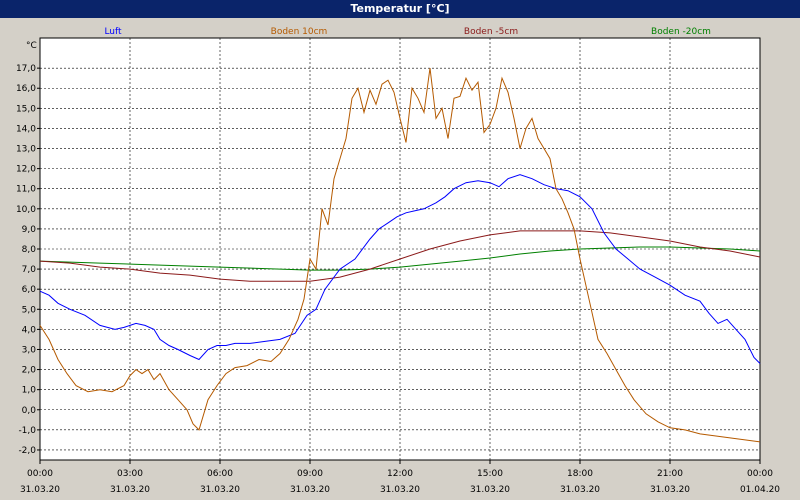  Describe the element at coordinates (681, 32) in the screenshot. I see `legend-entry: Boden -20cm` at that location.